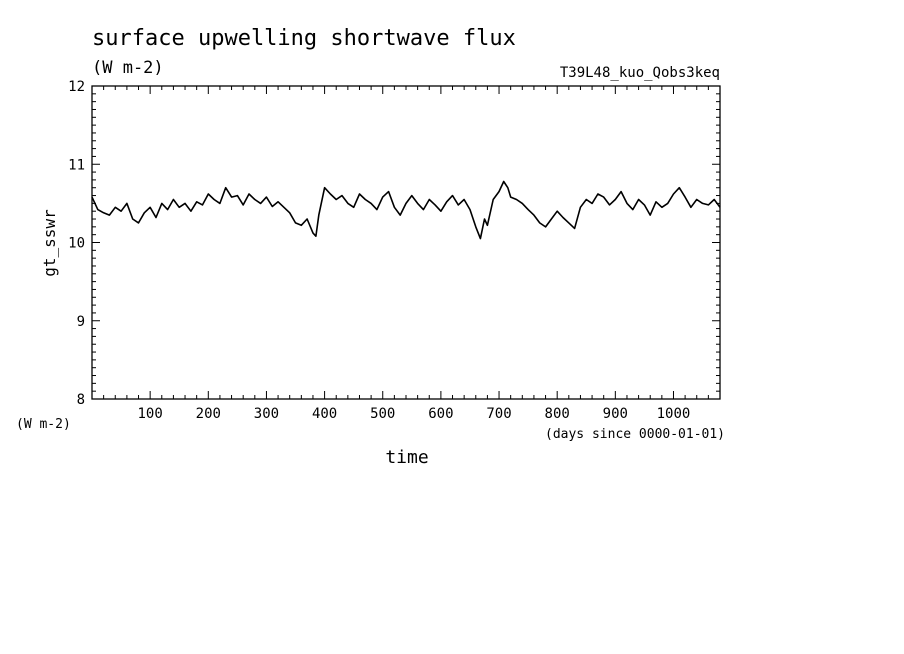  What do you see at coordinates (208, 414) in the screenshot?
I see `x-tick-label: 200` at bounding box center [208, 414].